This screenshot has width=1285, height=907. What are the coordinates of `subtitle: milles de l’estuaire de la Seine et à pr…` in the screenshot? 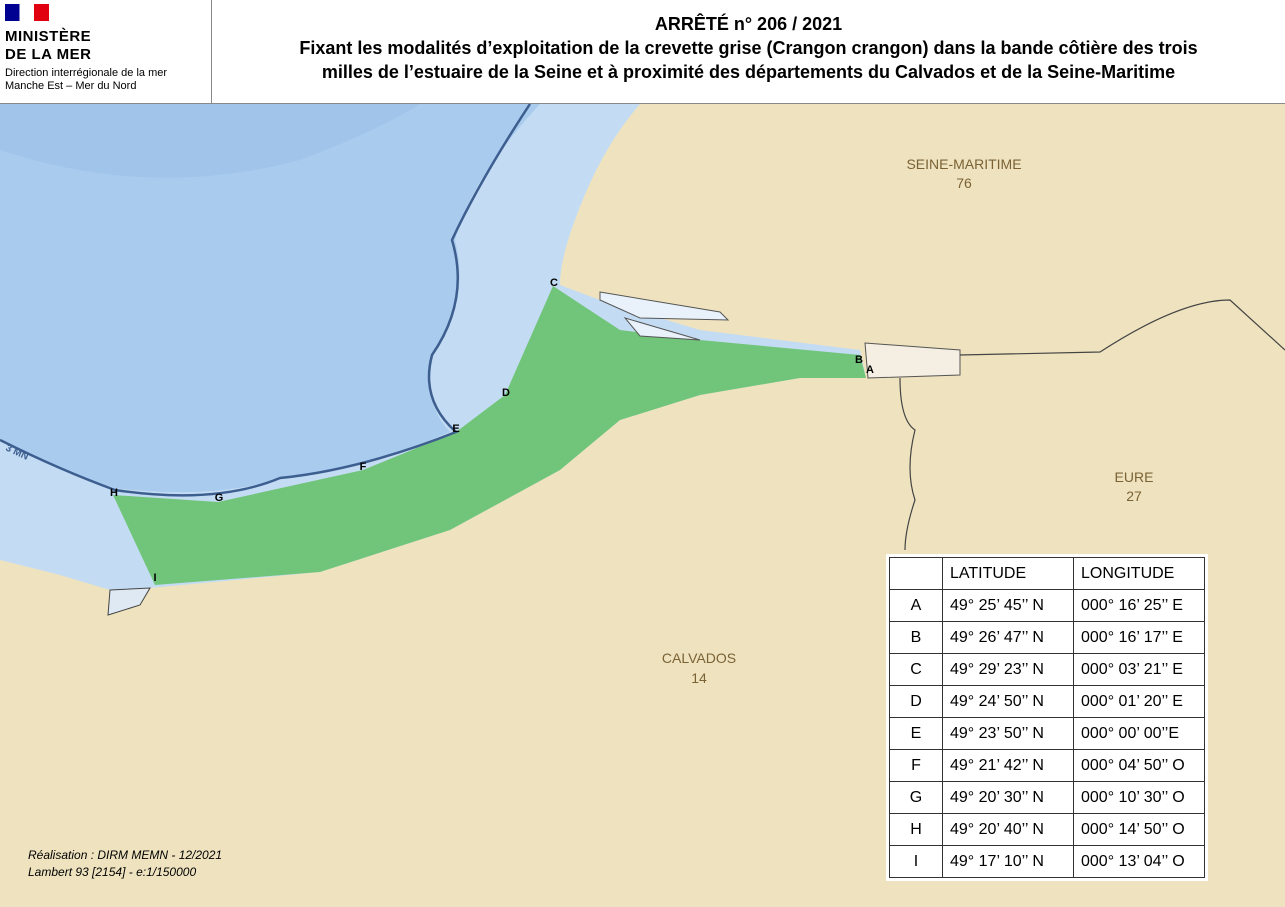 It's located at (748, 72).